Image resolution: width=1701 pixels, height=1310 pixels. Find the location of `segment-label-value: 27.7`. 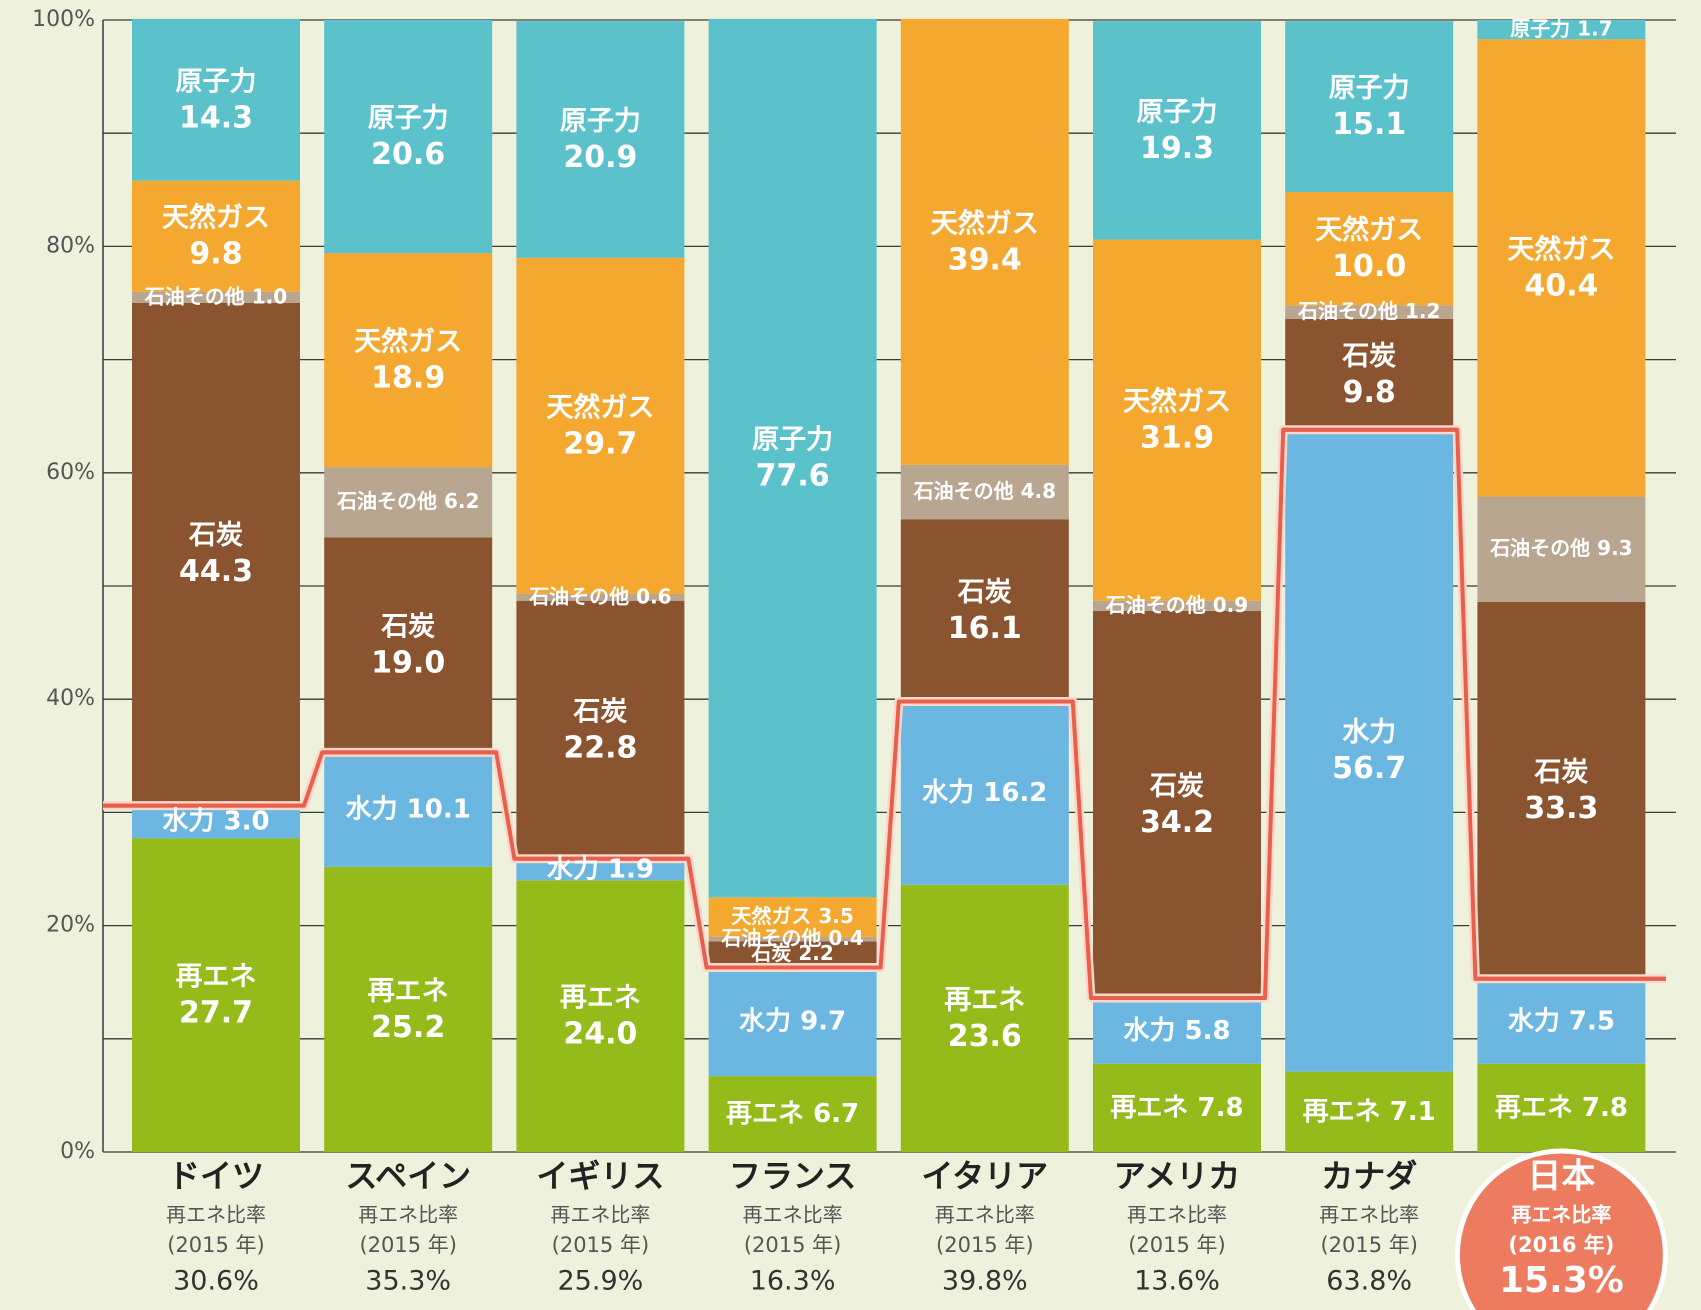

segment-label-value: 27.7 is located at coordinates (216, 1013).